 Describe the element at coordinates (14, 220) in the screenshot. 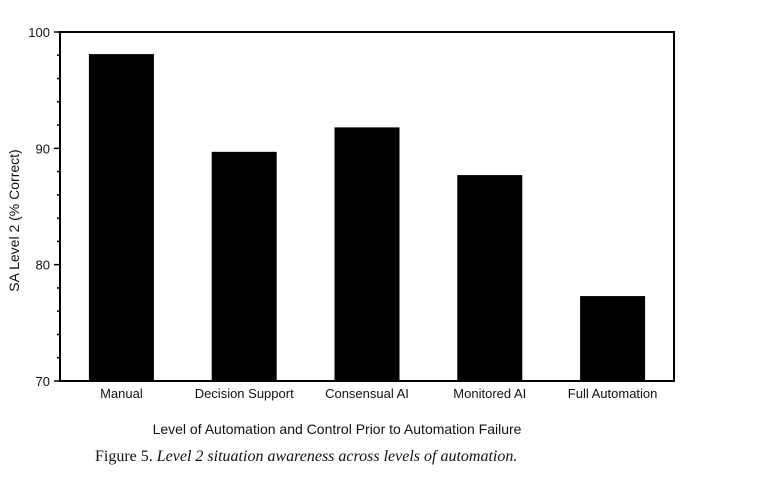

I see `y-axis-title: SA Level 2 (% Correct)` at that location.